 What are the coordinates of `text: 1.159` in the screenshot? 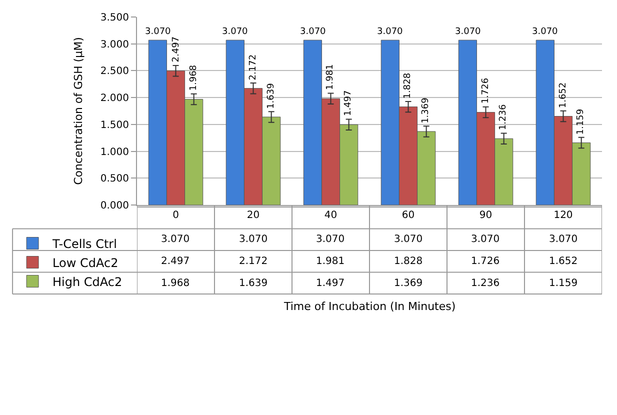 It's located at (581, 121).